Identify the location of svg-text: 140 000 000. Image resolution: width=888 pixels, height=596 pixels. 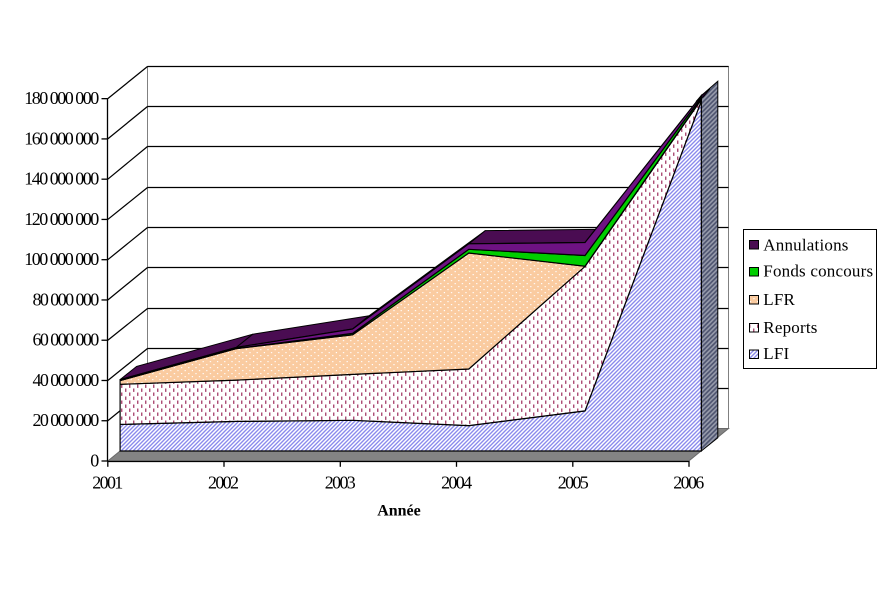
(61, 179).